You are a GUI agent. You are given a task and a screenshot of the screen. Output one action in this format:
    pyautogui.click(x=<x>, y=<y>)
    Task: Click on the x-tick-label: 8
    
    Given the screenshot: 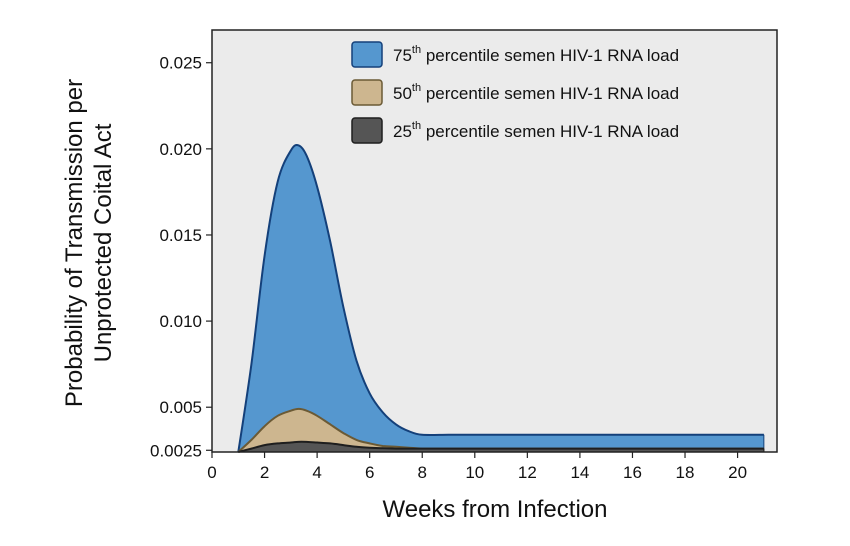 What is the action you would take?
    pyautogui.click(x=421, y=472)
    